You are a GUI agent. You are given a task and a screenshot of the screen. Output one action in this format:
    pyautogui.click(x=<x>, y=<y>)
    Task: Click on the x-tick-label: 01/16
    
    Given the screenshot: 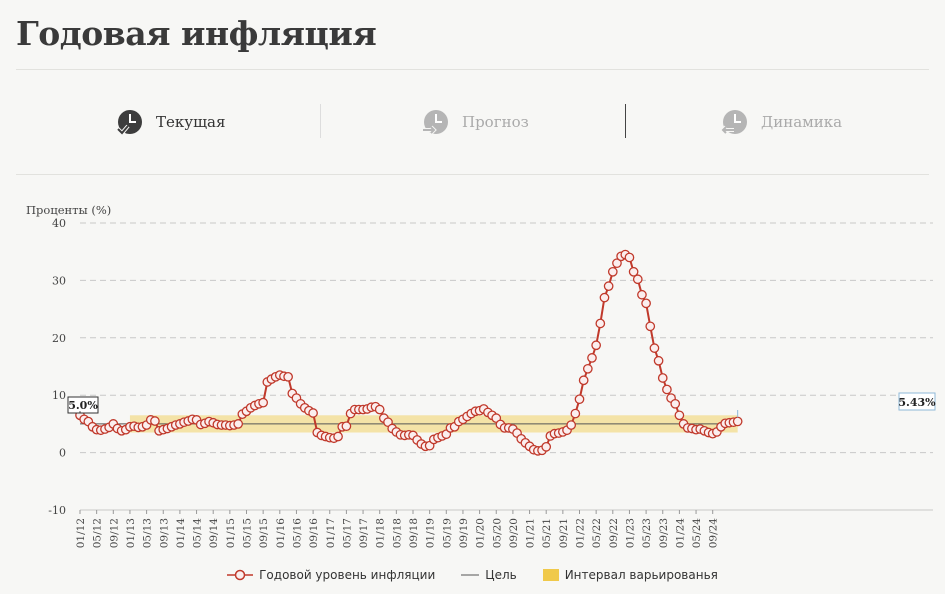 What is the action you would take?
    pyautogui.click(x=281, y=533)
    